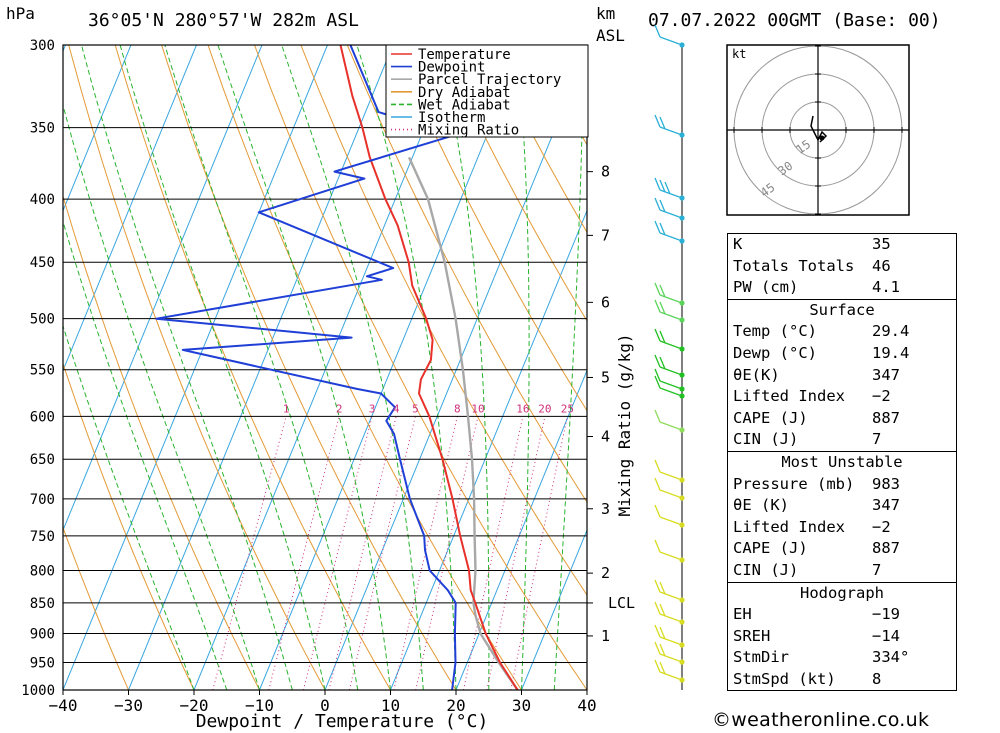 This screenshot has width=1000, height=733. What do you see at coordinates (63, 705) in the screenshot?
I see `x-tick-label: −40` at bounding box center [63, 705].